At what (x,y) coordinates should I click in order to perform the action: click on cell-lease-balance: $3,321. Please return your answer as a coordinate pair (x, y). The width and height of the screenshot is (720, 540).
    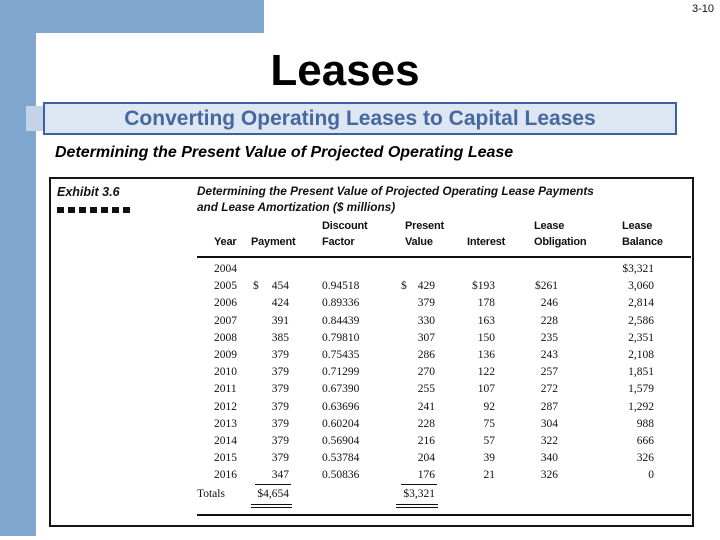
    Looking at the image, I should click on (638, 269).